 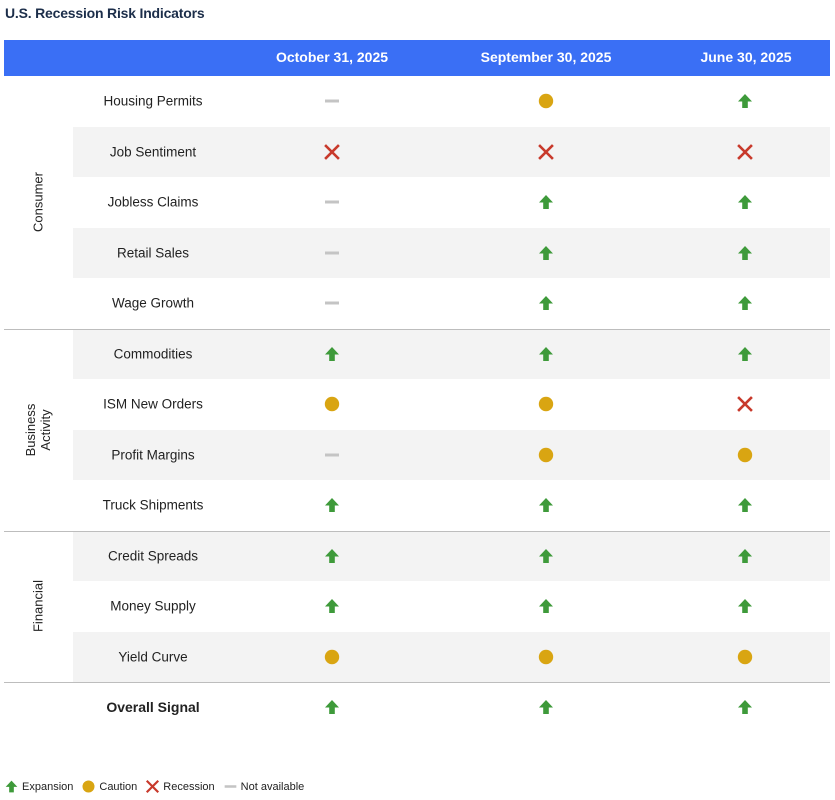 What do you see at coordinates (153, 202) in the screenshot?
I see `row-label: Jobless Claims` at bounding box center [153, 202].